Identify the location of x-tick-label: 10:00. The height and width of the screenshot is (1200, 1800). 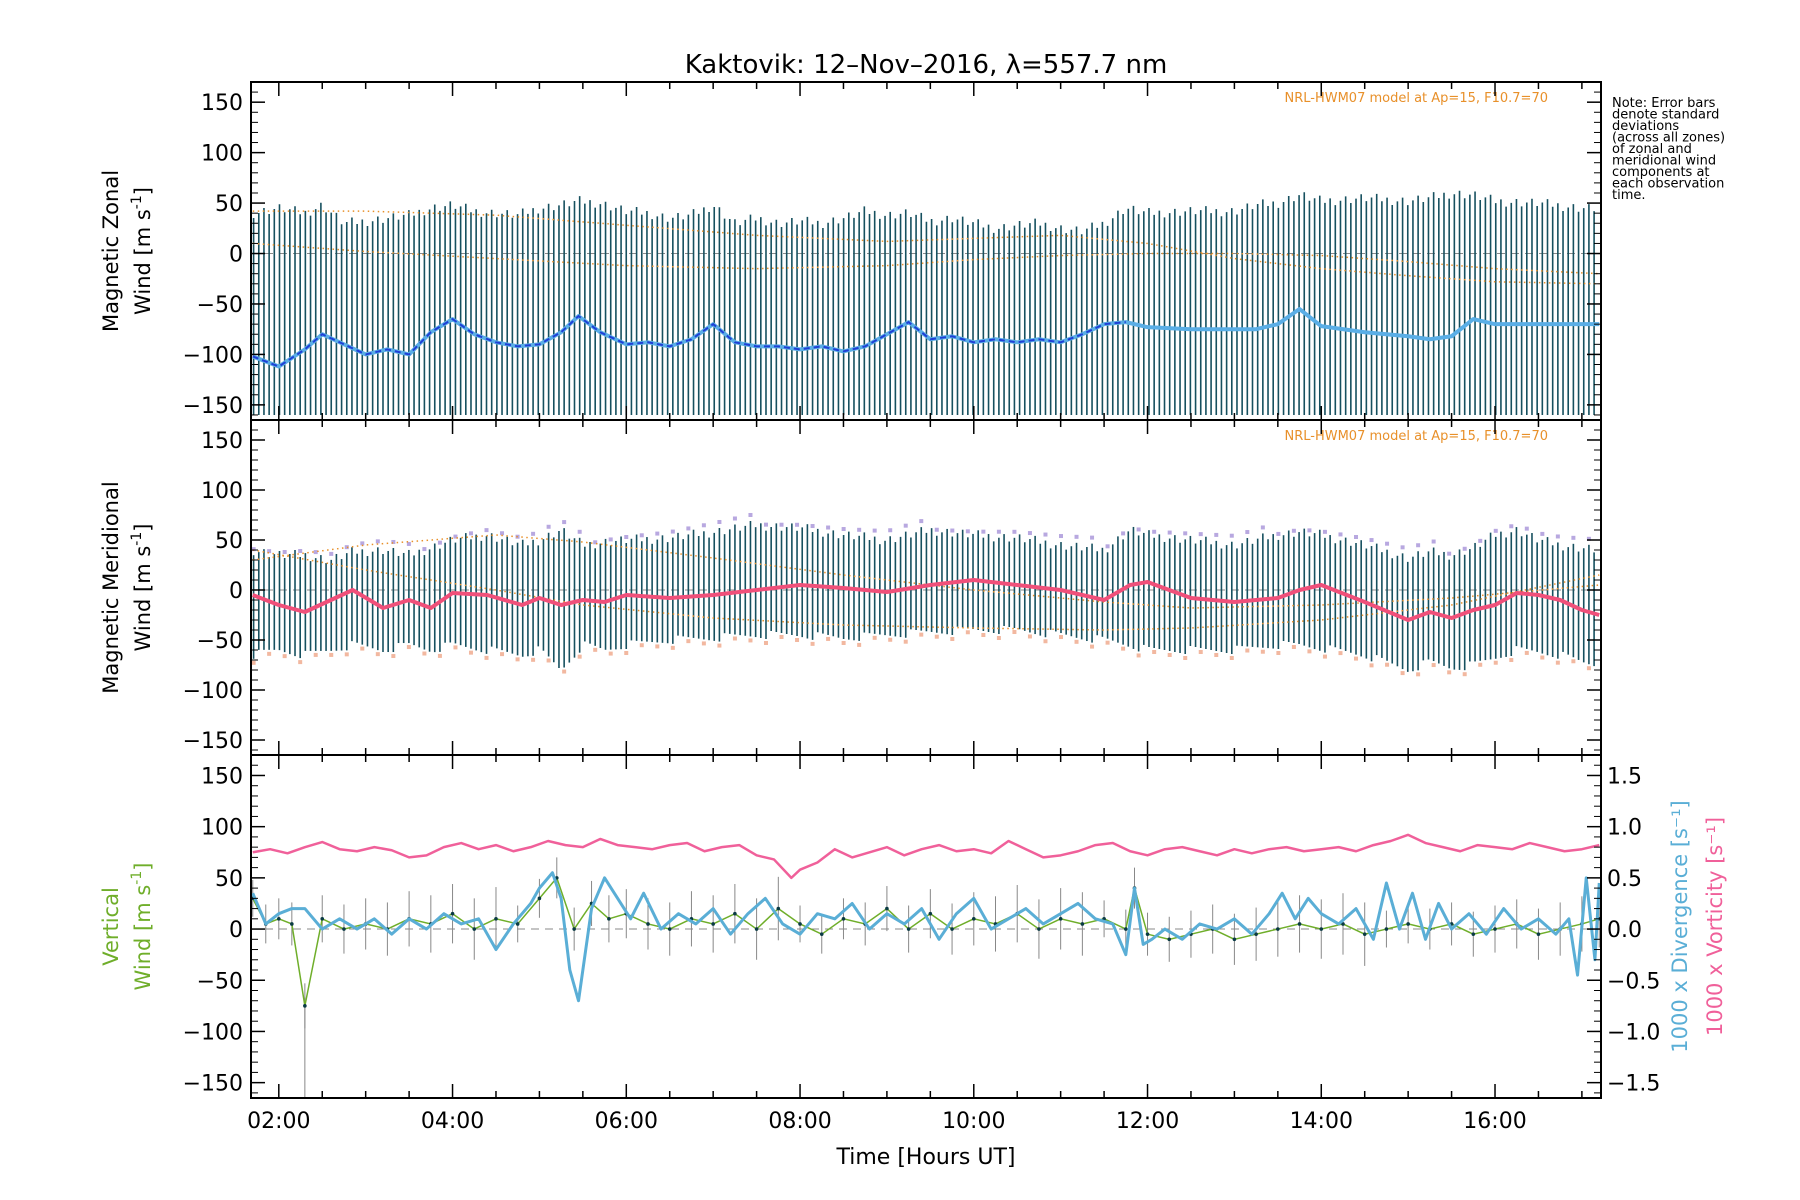
(973, 1121).